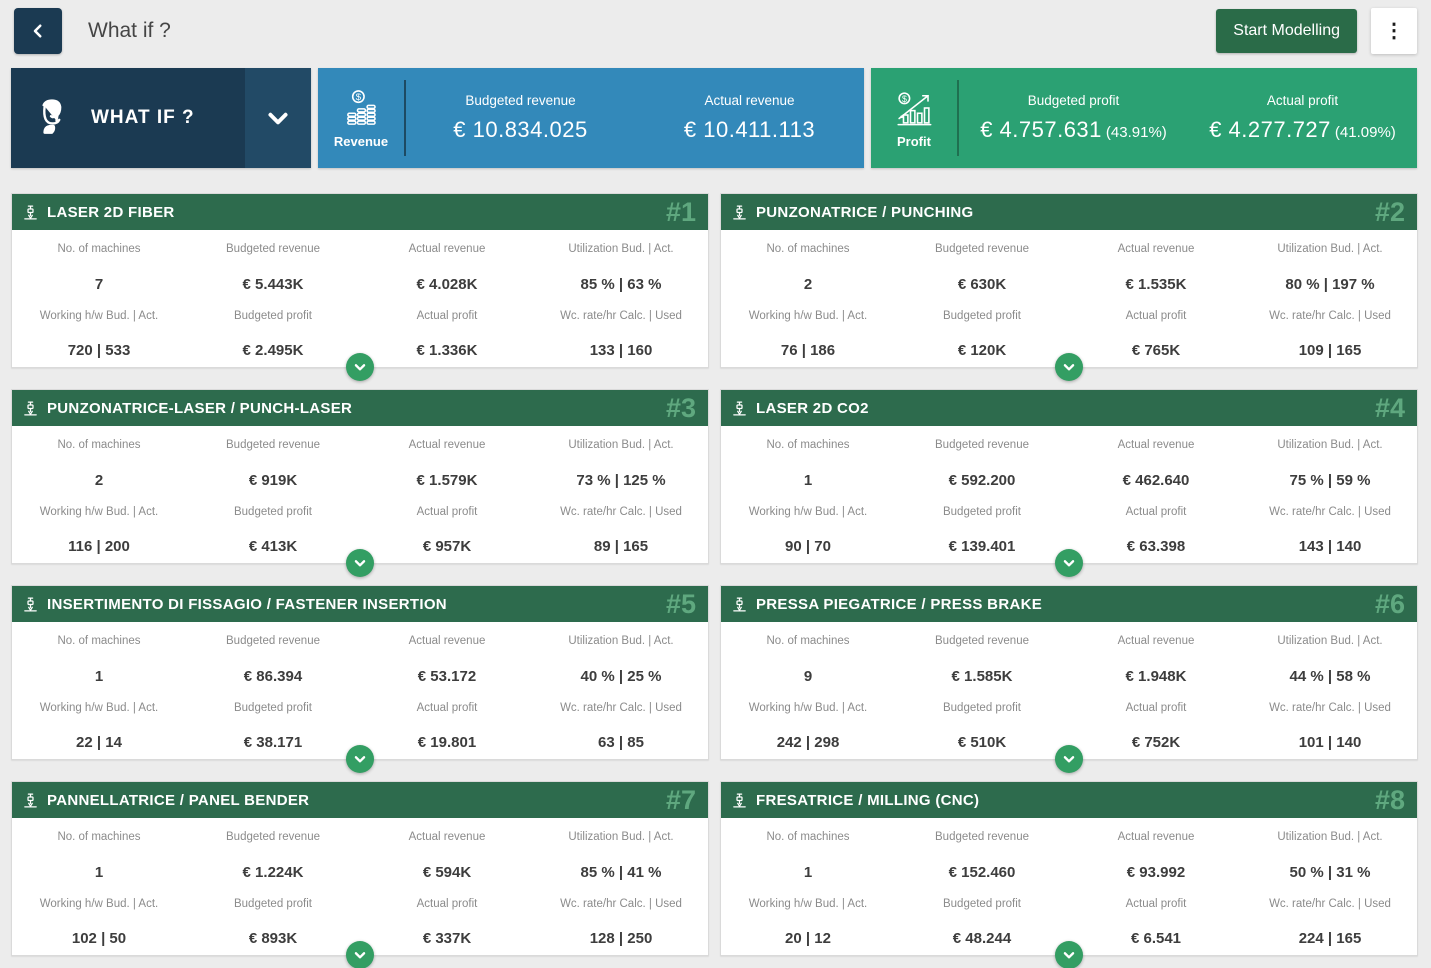 This screenshot has width=1431, height=968. I want to click on chevron-left-icon, so click(38, 31).